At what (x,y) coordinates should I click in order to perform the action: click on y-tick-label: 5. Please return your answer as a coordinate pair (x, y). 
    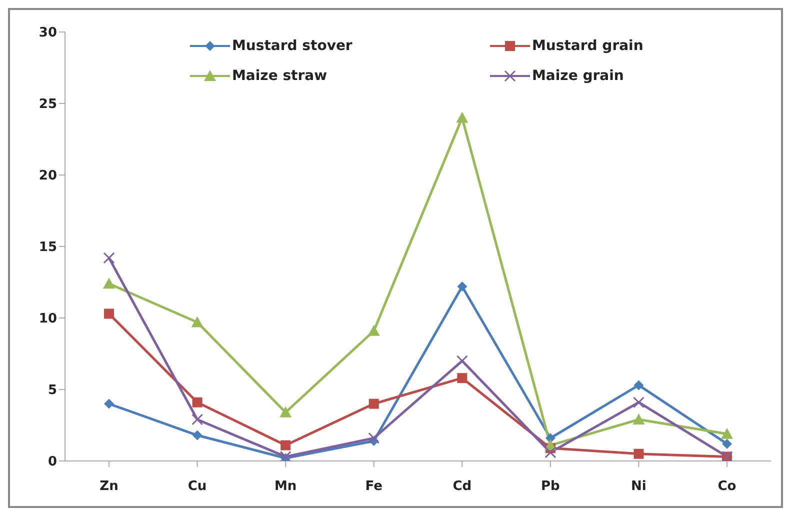
    Looking at the image, I should click on (52, 390).